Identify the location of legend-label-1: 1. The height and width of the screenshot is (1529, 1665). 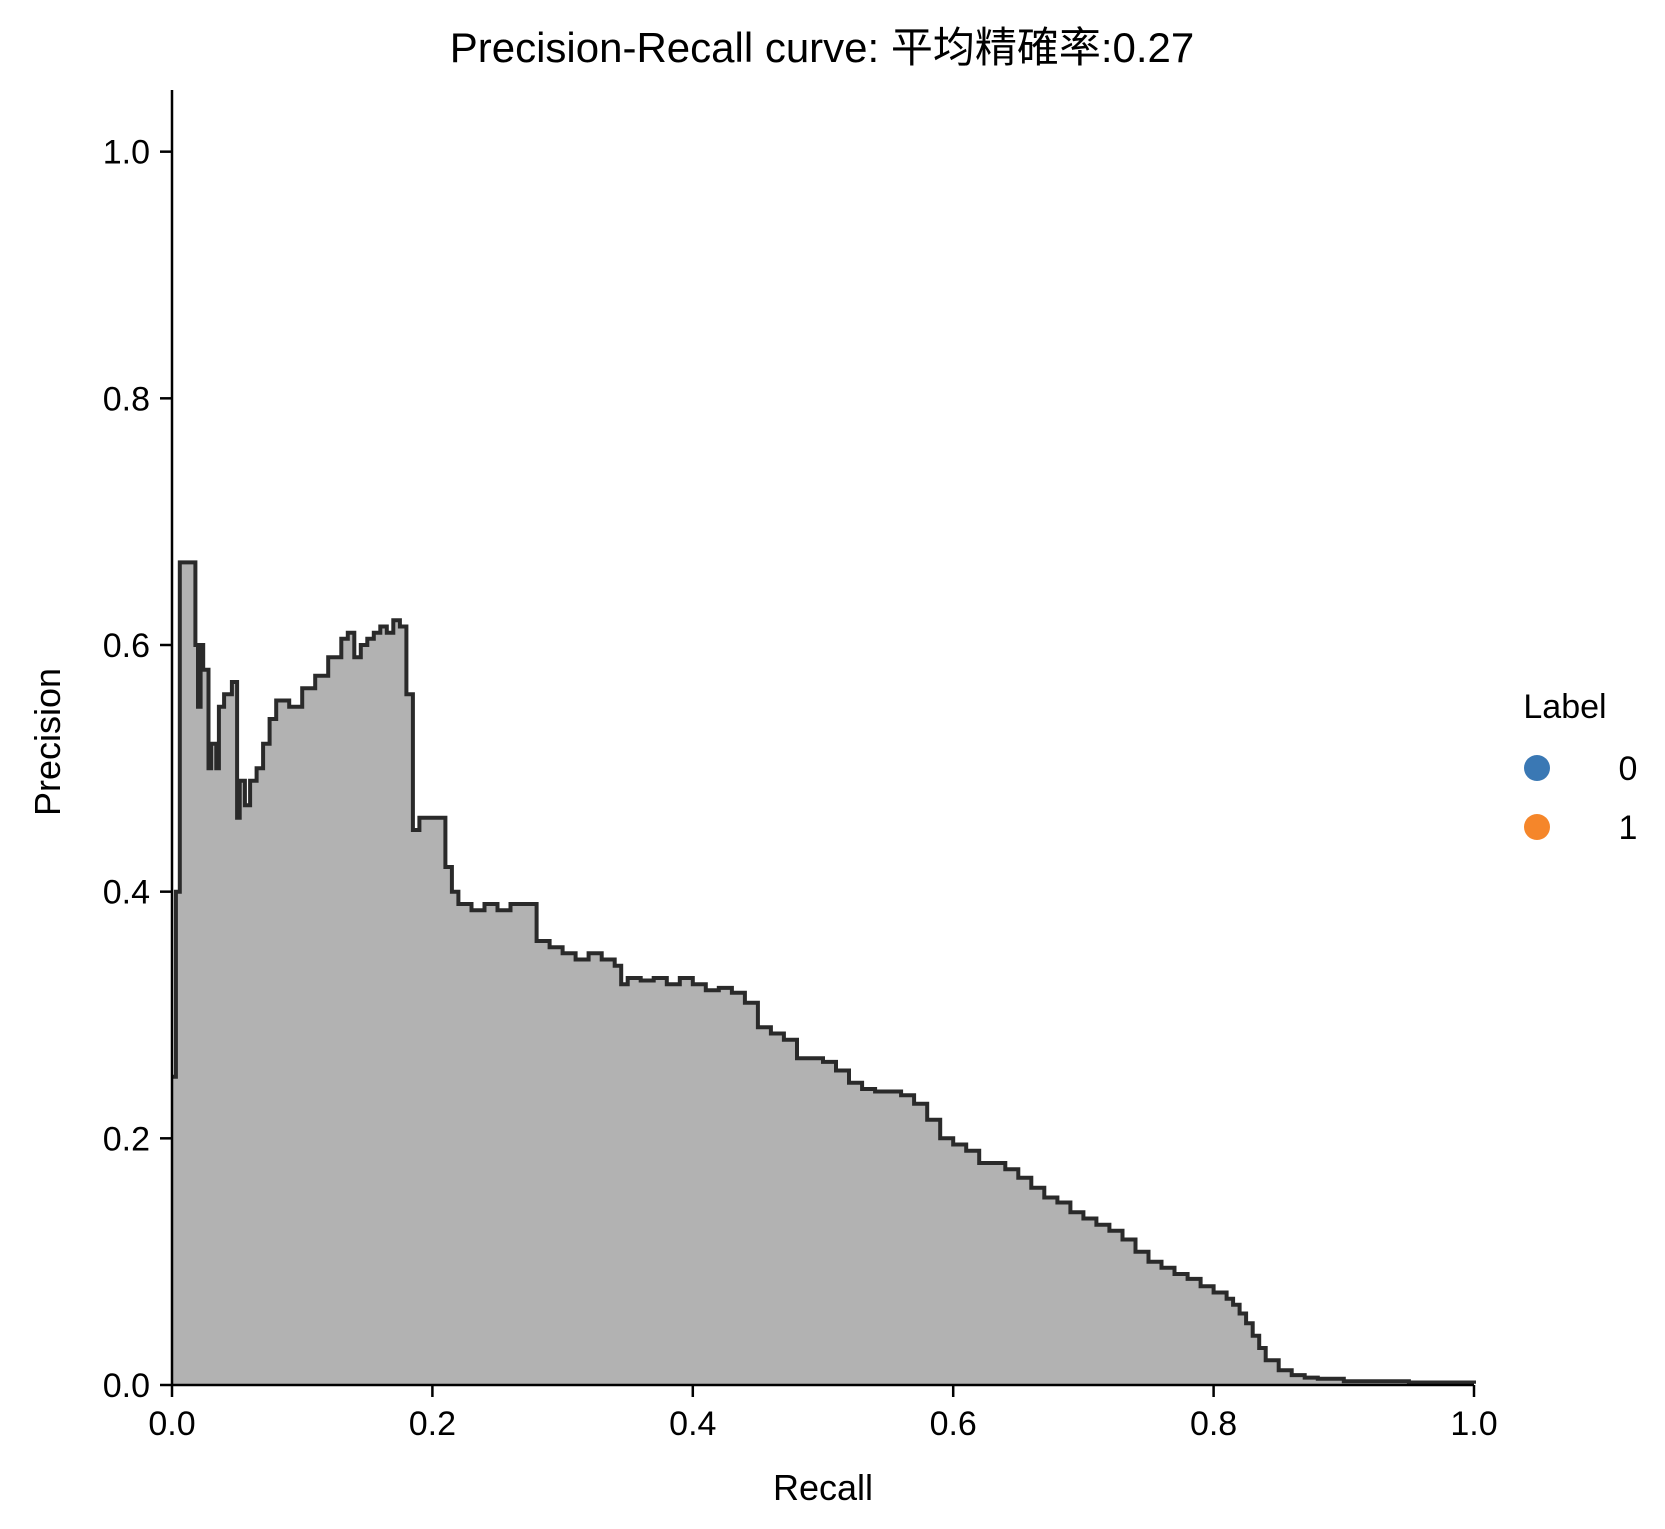
(1628, 828).